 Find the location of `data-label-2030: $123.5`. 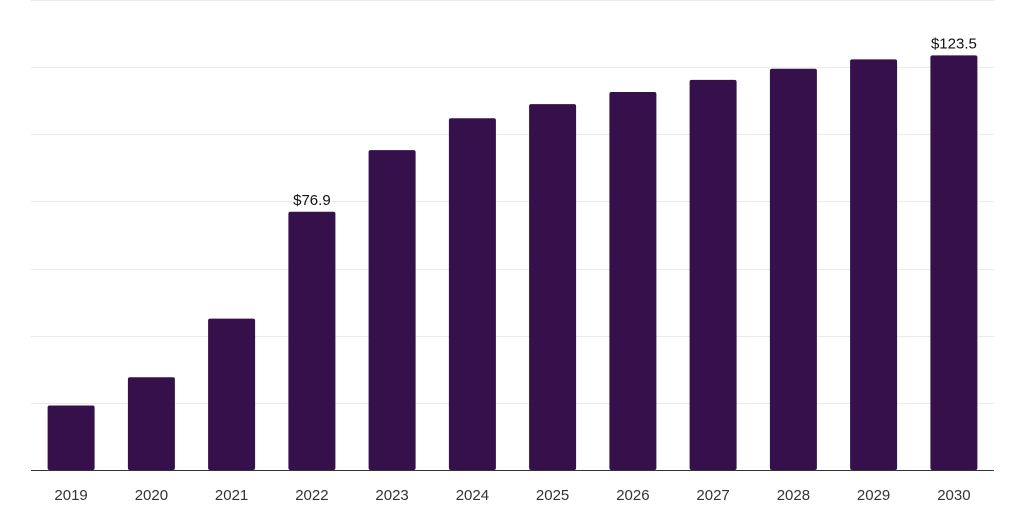

data-label-2030: $123.5 is located at coordinates (954, 43).